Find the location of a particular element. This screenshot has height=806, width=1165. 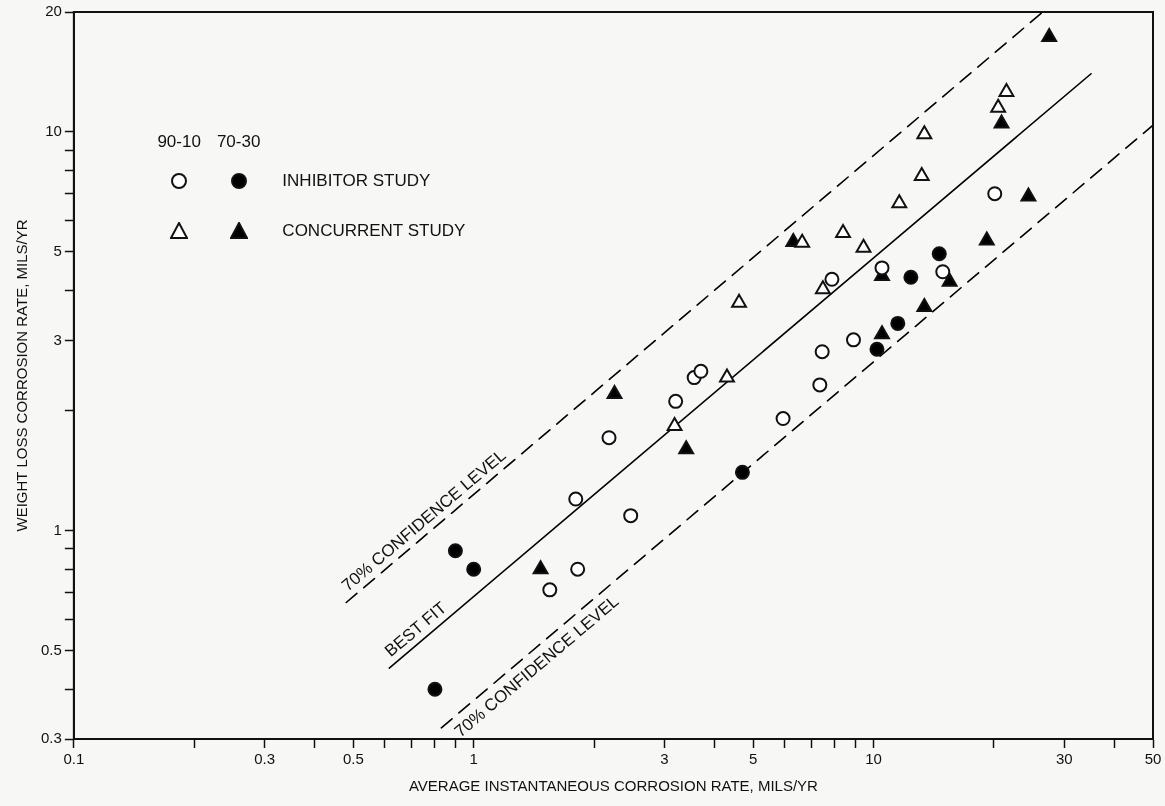

y-tick-label: 1 is located at coordinates (57, 529).